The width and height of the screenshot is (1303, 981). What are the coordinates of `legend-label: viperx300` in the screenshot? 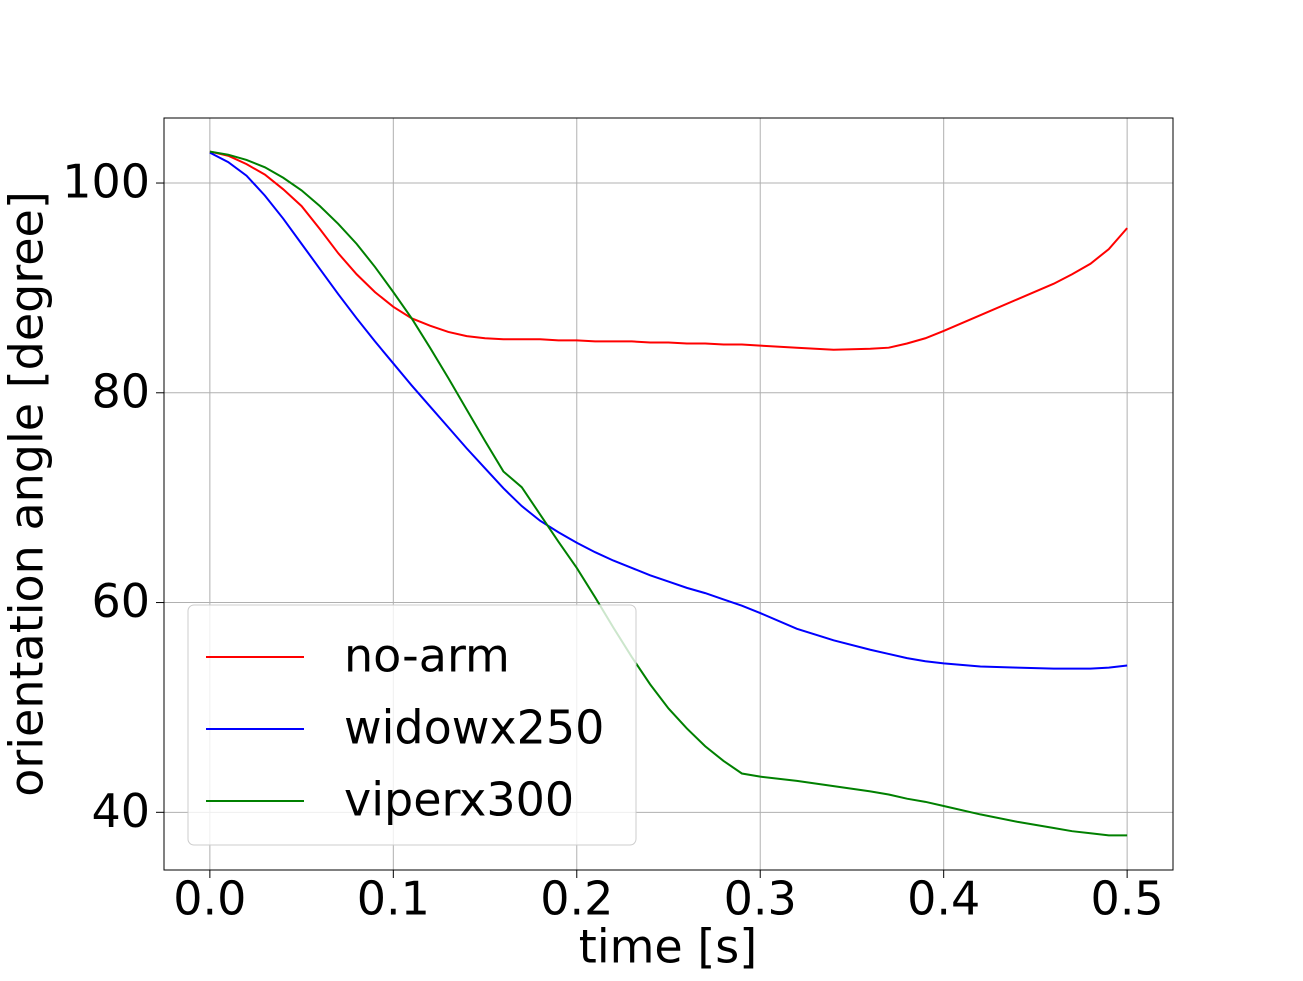 It's located at (459, 800).